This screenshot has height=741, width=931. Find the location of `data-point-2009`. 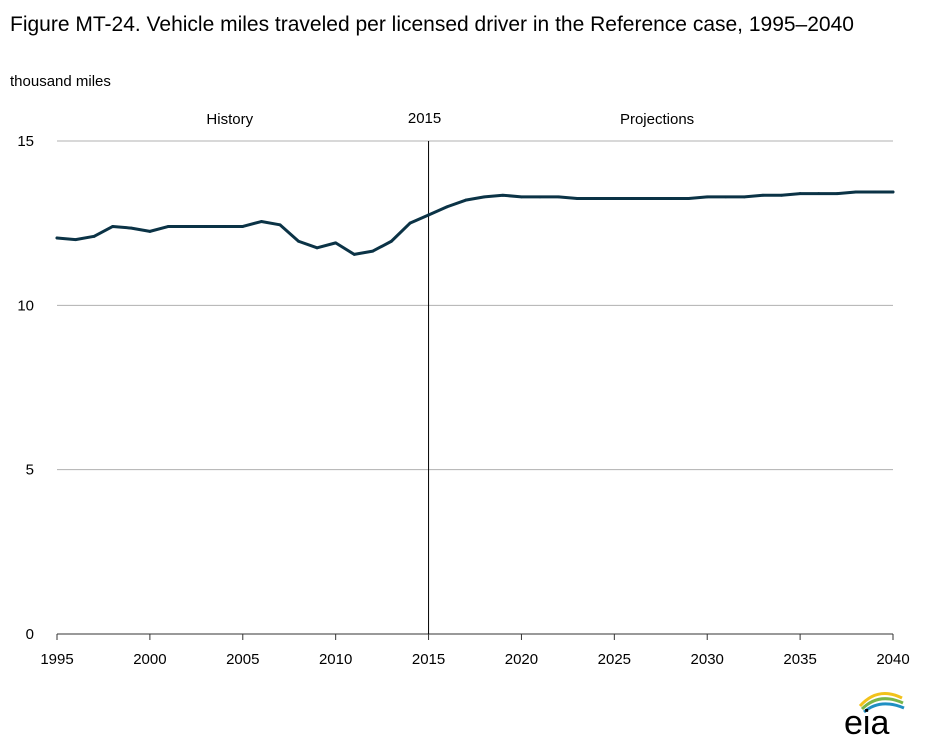

data-point-2009 is located at coordinates (317, 248).